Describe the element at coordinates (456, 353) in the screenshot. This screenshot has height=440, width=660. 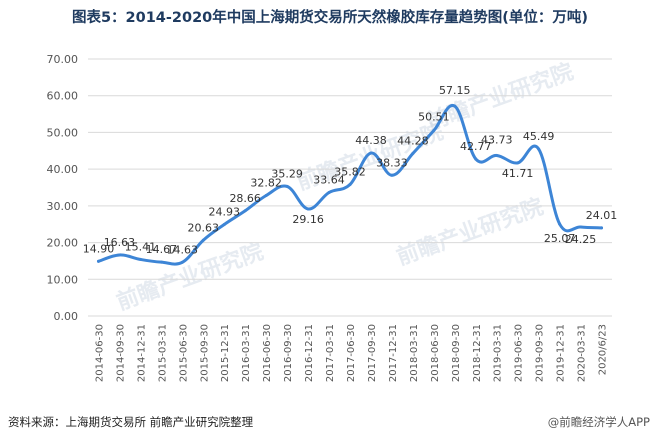
I see `x-tick-label: 2018-09-30` at that location.